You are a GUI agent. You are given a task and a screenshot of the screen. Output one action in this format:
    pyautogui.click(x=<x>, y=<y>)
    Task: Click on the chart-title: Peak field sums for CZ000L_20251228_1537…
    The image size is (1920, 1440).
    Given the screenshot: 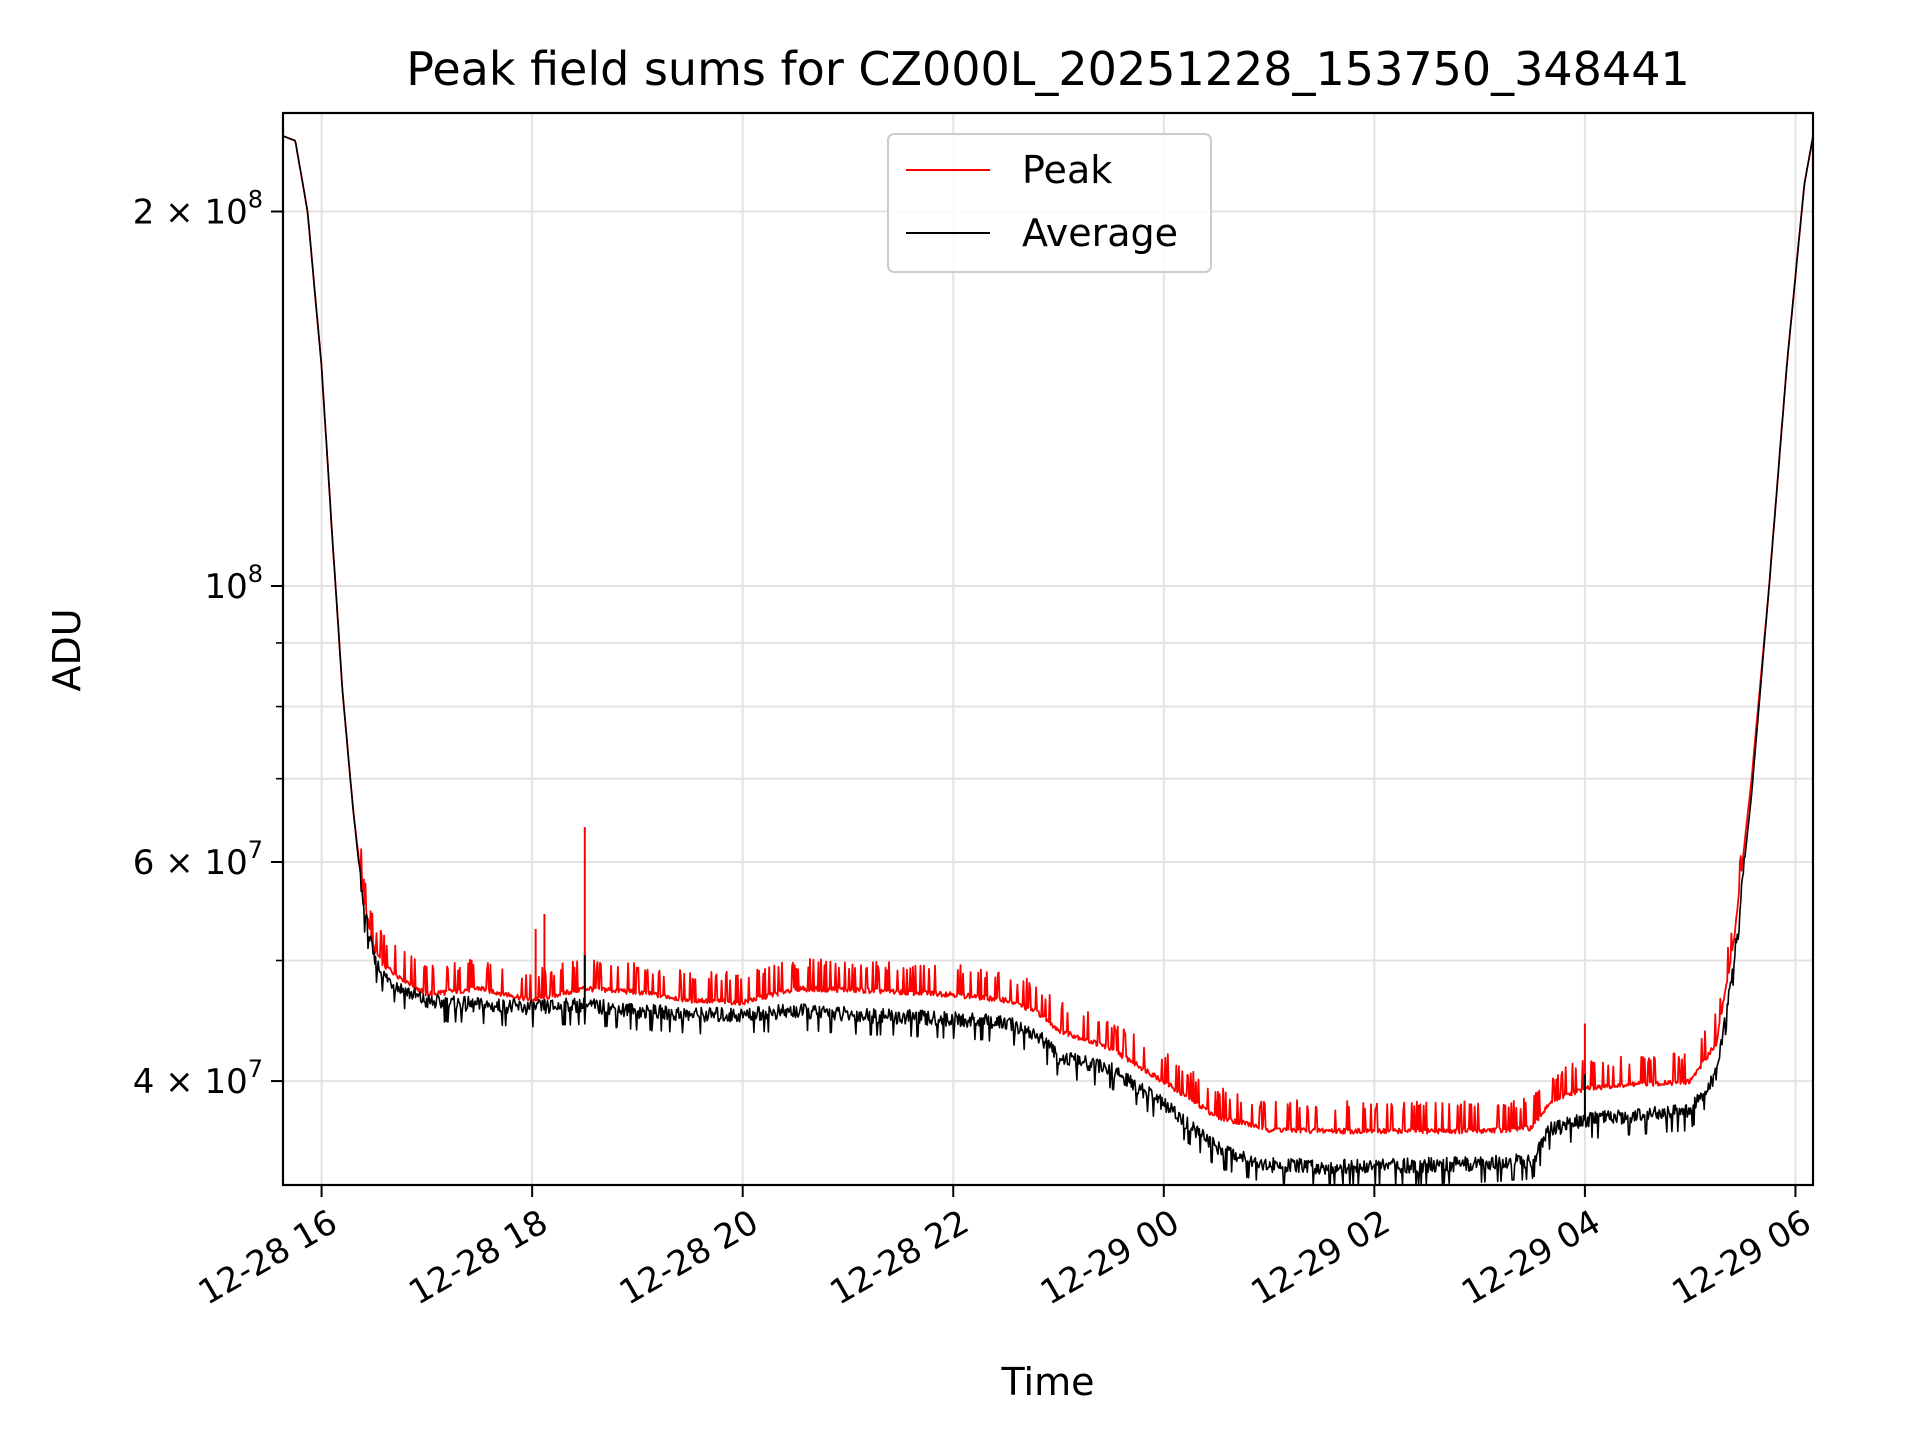 What is the action you would take?
    pyautogui.click(x=1048, y=69)
    